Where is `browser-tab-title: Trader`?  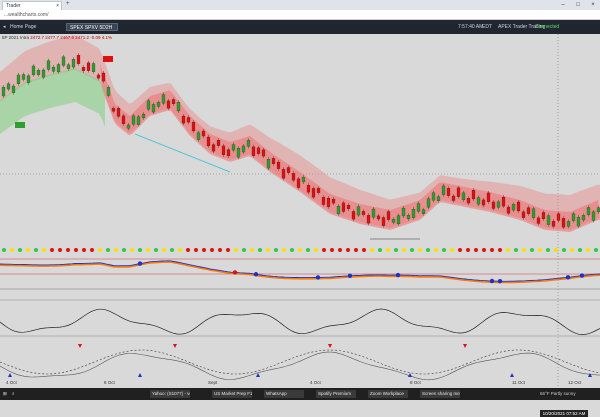
browser-tab-title: Trader is located at coordinates (13, 6).